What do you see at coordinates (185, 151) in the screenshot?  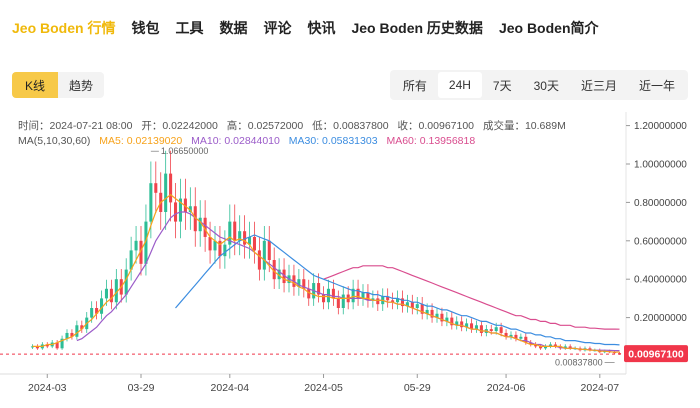 I see `high-price-label: 1.06650000` at bounding box center [185, 151].